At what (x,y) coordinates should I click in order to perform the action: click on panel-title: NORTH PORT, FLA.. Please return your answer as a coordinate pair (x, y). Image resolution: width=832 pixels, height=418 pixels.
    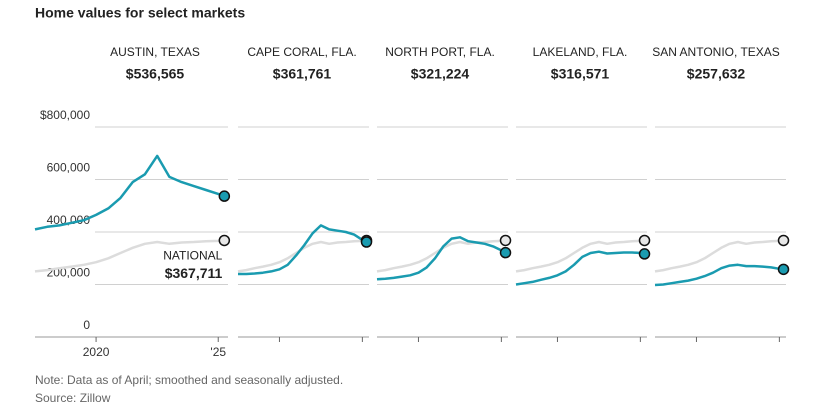
    Looking at the image, I should click on (440, 52).